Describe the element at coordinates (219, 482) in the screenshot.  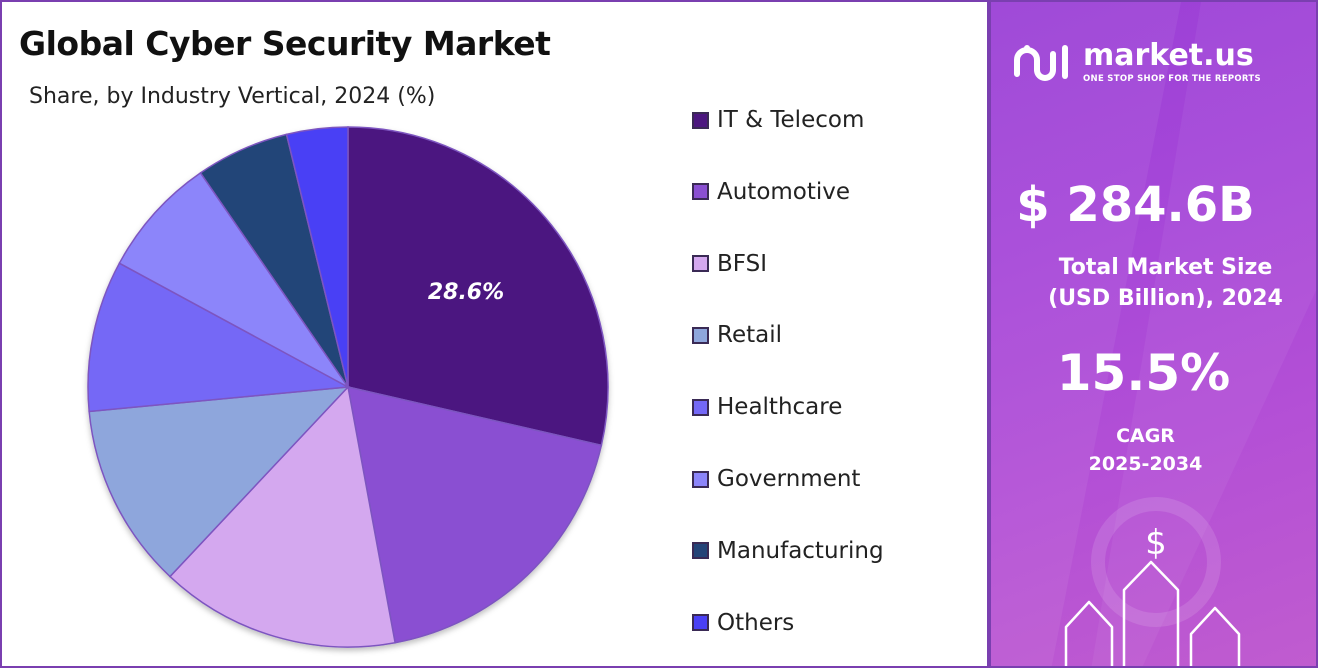
I see `pie-slice-retail` at that location.